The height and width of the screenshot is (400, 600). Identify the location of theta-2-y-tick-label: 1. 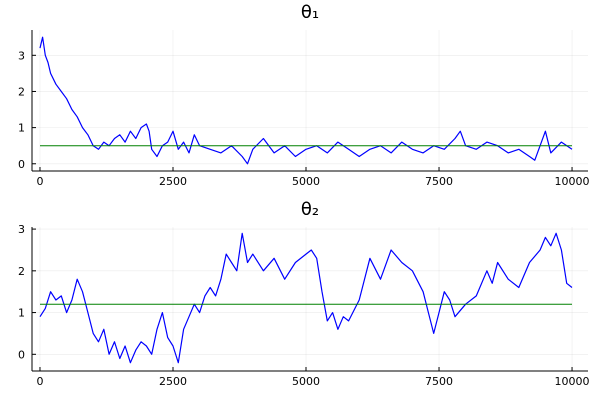
(21, 313).